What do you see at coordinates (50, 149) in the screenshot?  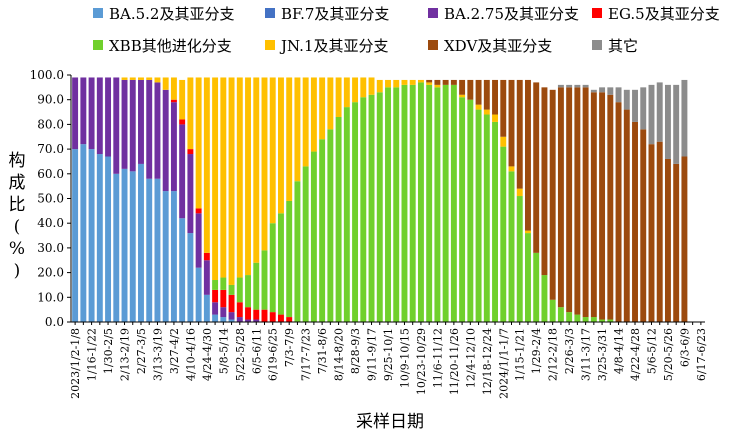 I see `y-tick-label: 70.0` at bounding box center [50, 149].